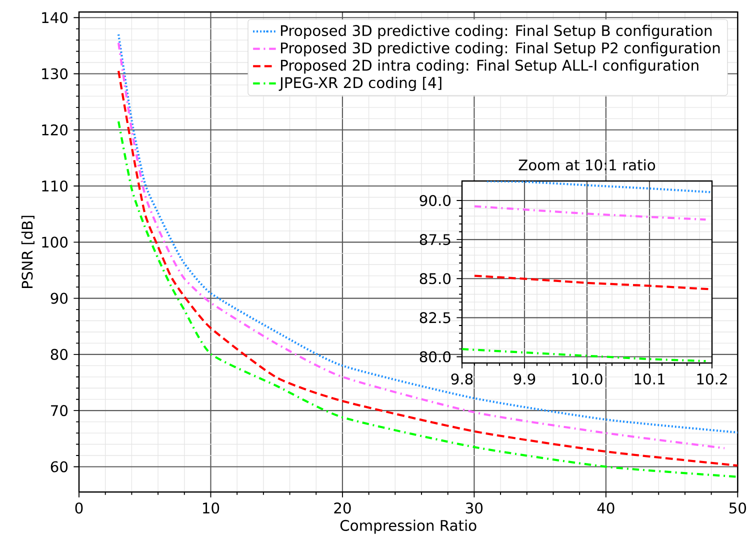  I want to click on y-tick-label: 90.0, so click(435, 200).